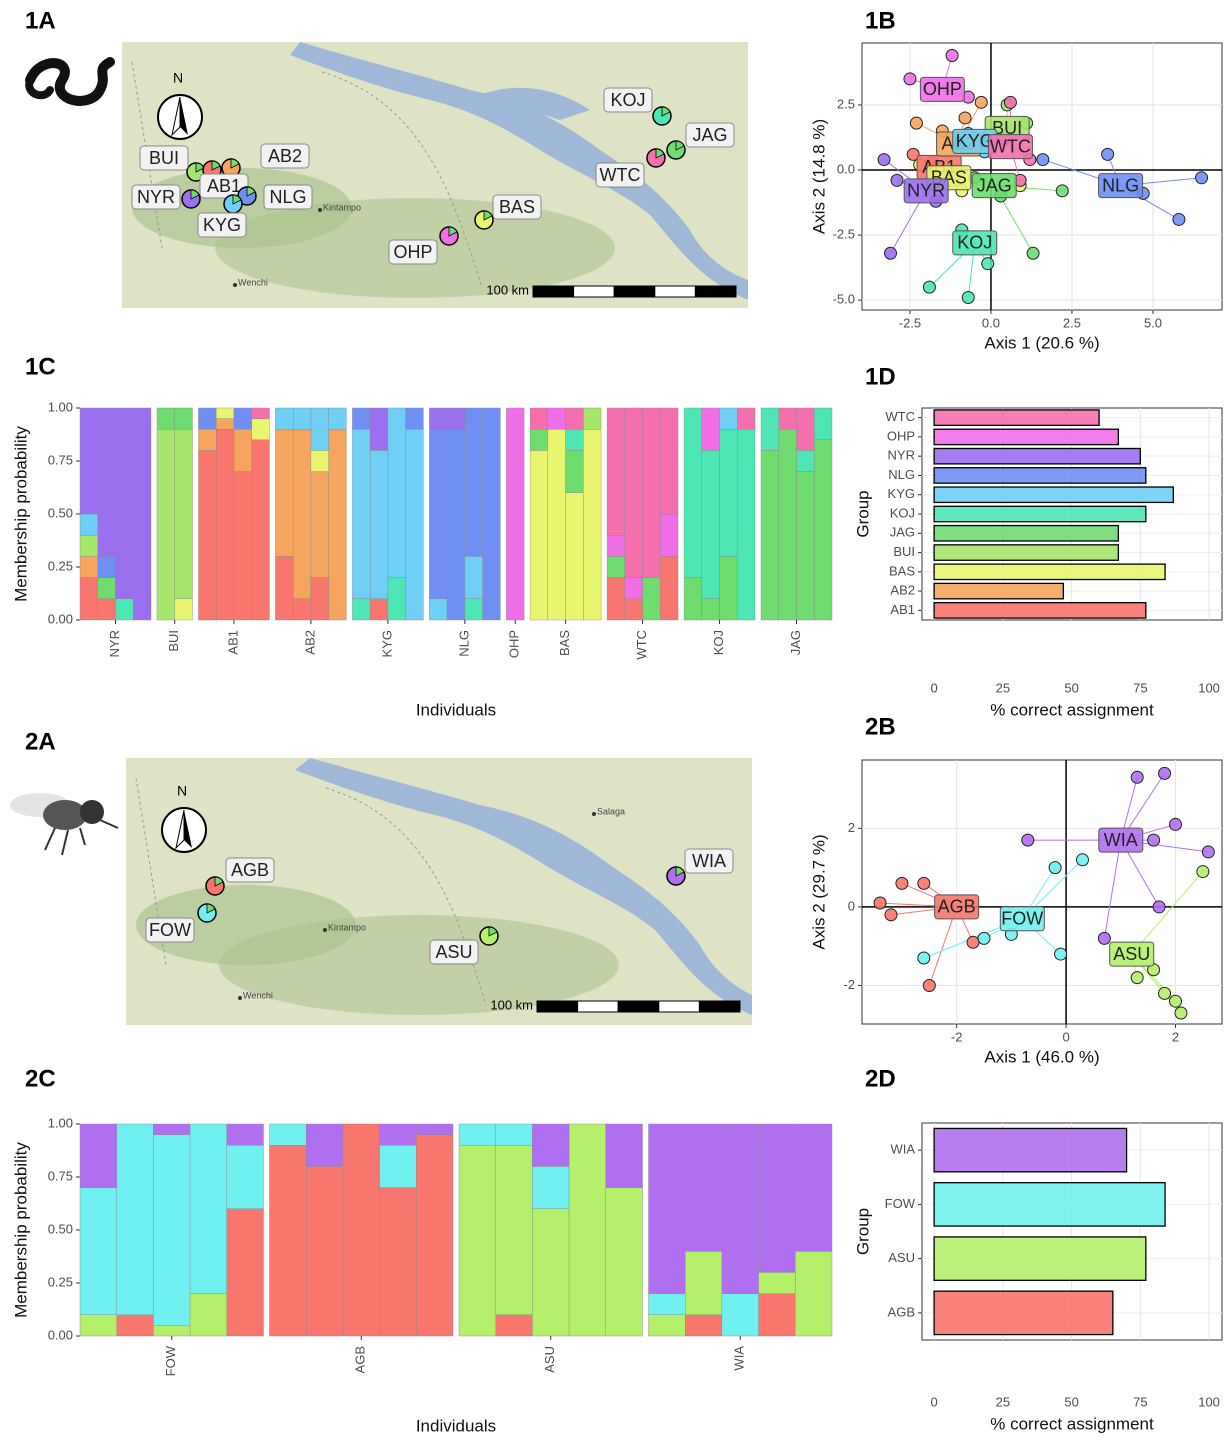 This screenshot has width=1224, height=1442. What do you see at coordinates (64, 824) in the screenshot?
I see `fly-icon` at bounding box center [64, 824].